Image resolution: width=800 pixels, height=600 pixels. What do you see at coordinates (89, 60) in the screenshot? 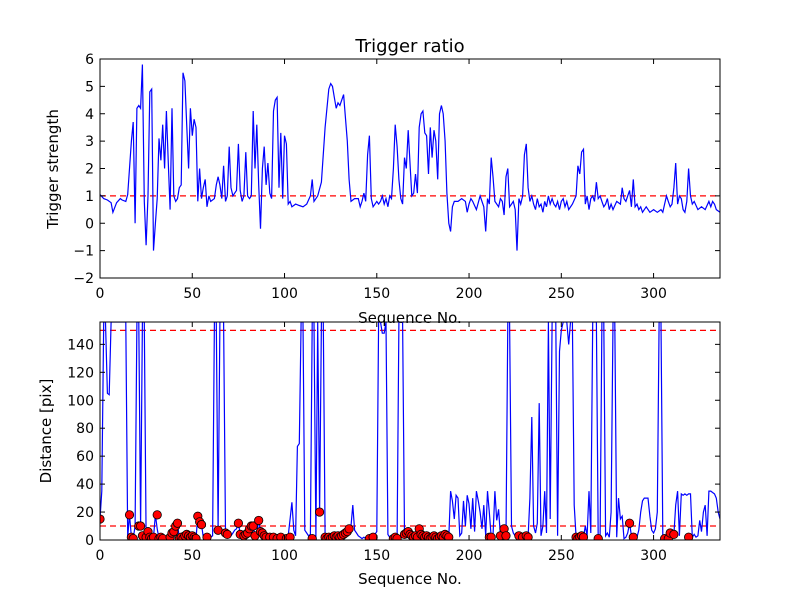
I see `y-tick-label: 6` at bounding box center [89, 60].